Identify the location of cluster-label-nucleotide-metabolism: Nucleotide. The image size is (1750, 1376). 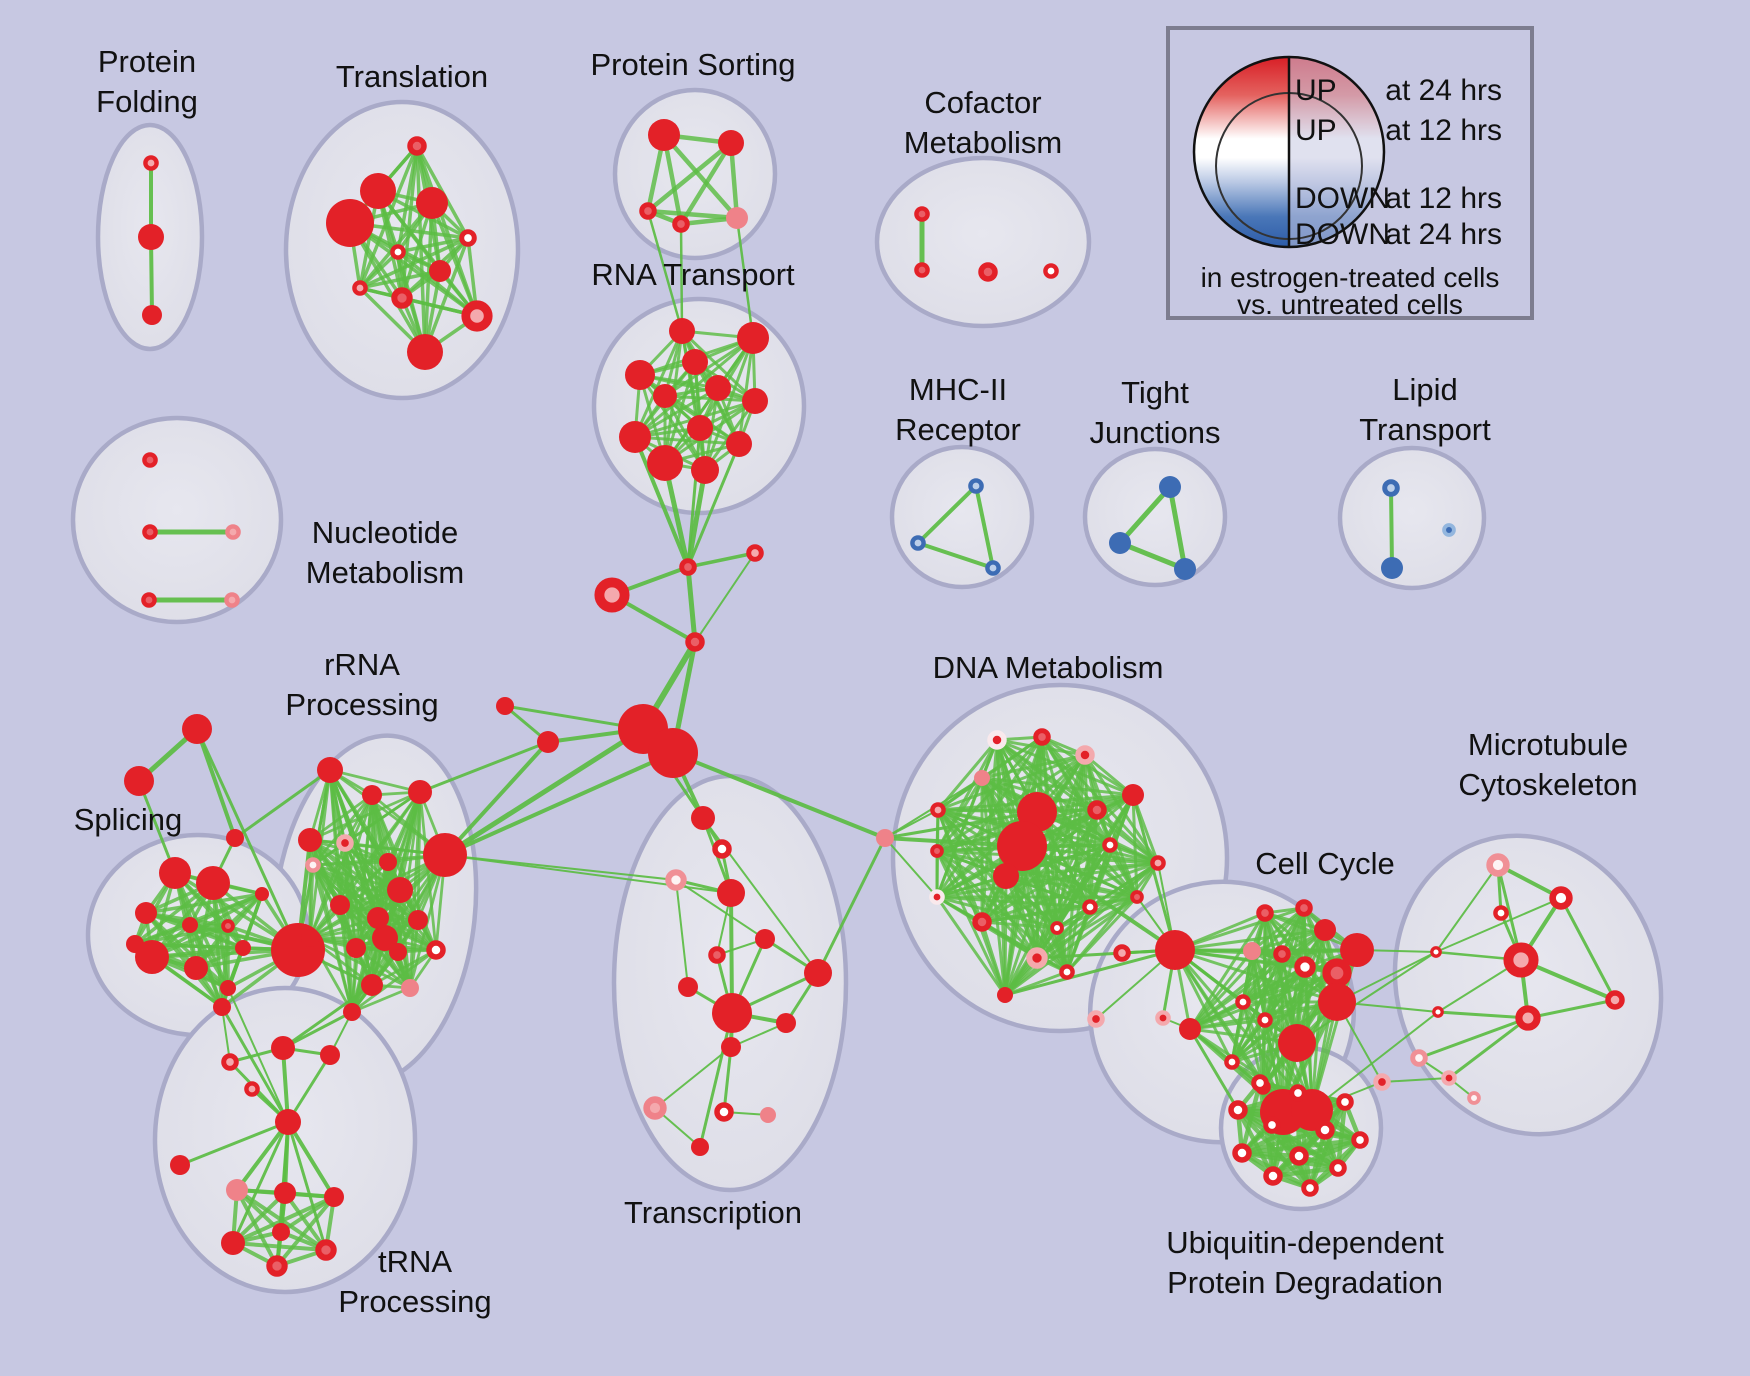
(385, 532).